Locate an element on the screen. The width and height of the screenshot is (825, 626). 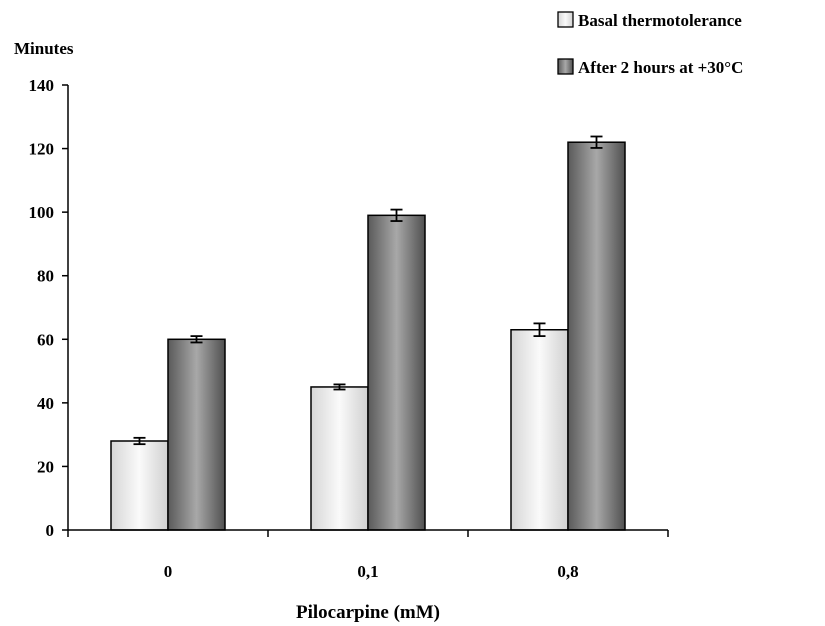
legend-swatch-basal is located at coordinates (565, 19).